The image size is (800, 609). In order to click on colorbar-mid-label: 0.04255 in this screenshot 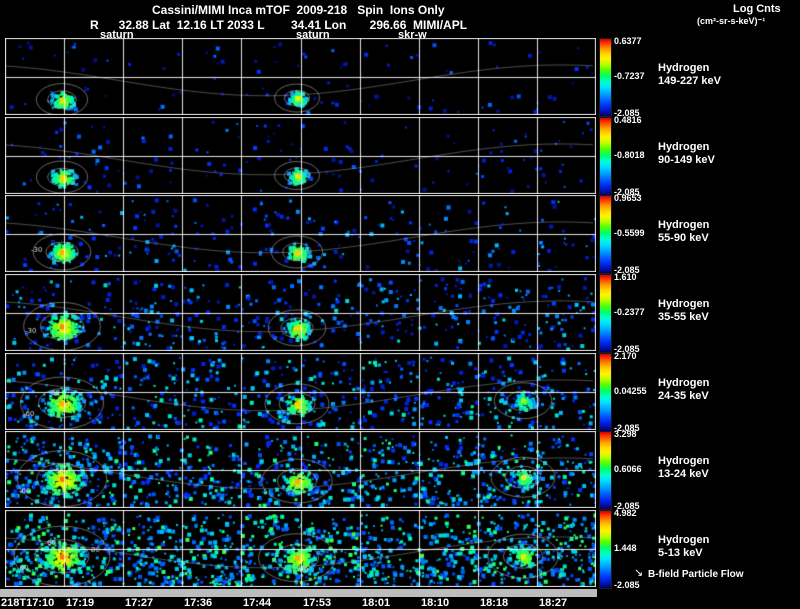, I will do `click(630, 391)`.